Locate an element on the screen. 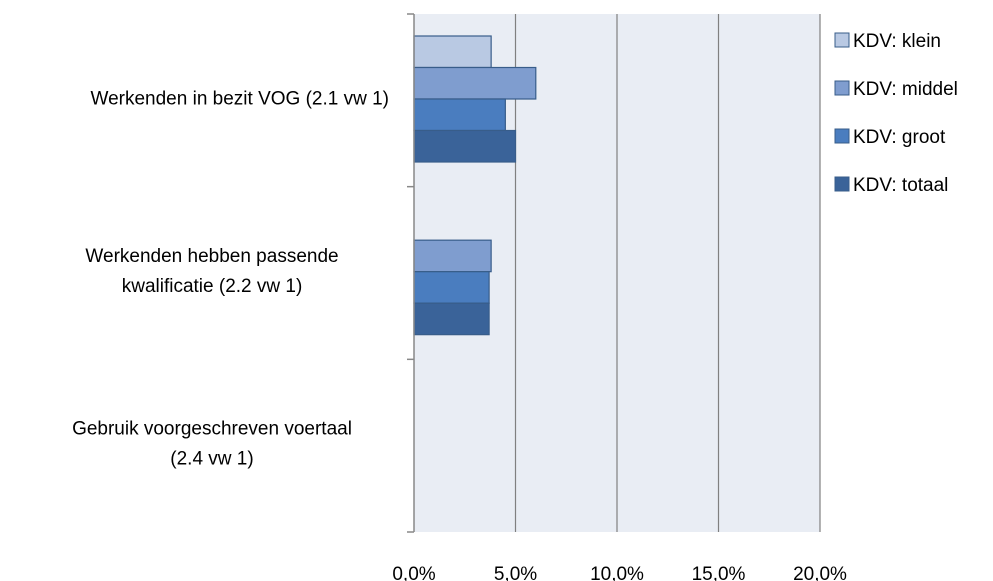 Image resolution: width=993 pixels, height=581 pixels. x-tick-label: 20,0% is located at coordinates (820, 572).